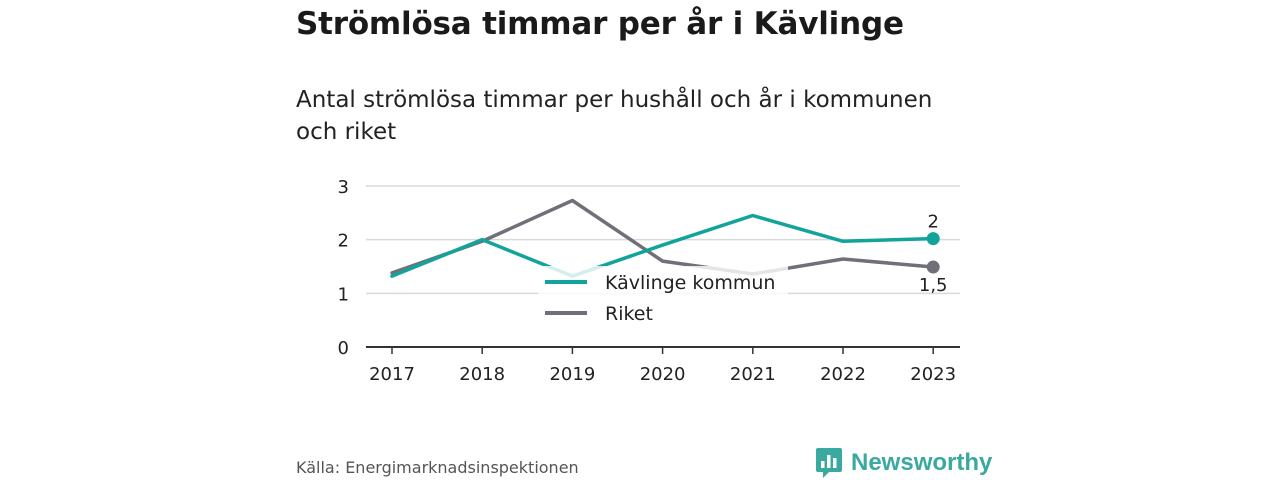 Image resolution: width=1280 pixels, height=480 pixels. I want to click on legend-box, so click(663, 299).